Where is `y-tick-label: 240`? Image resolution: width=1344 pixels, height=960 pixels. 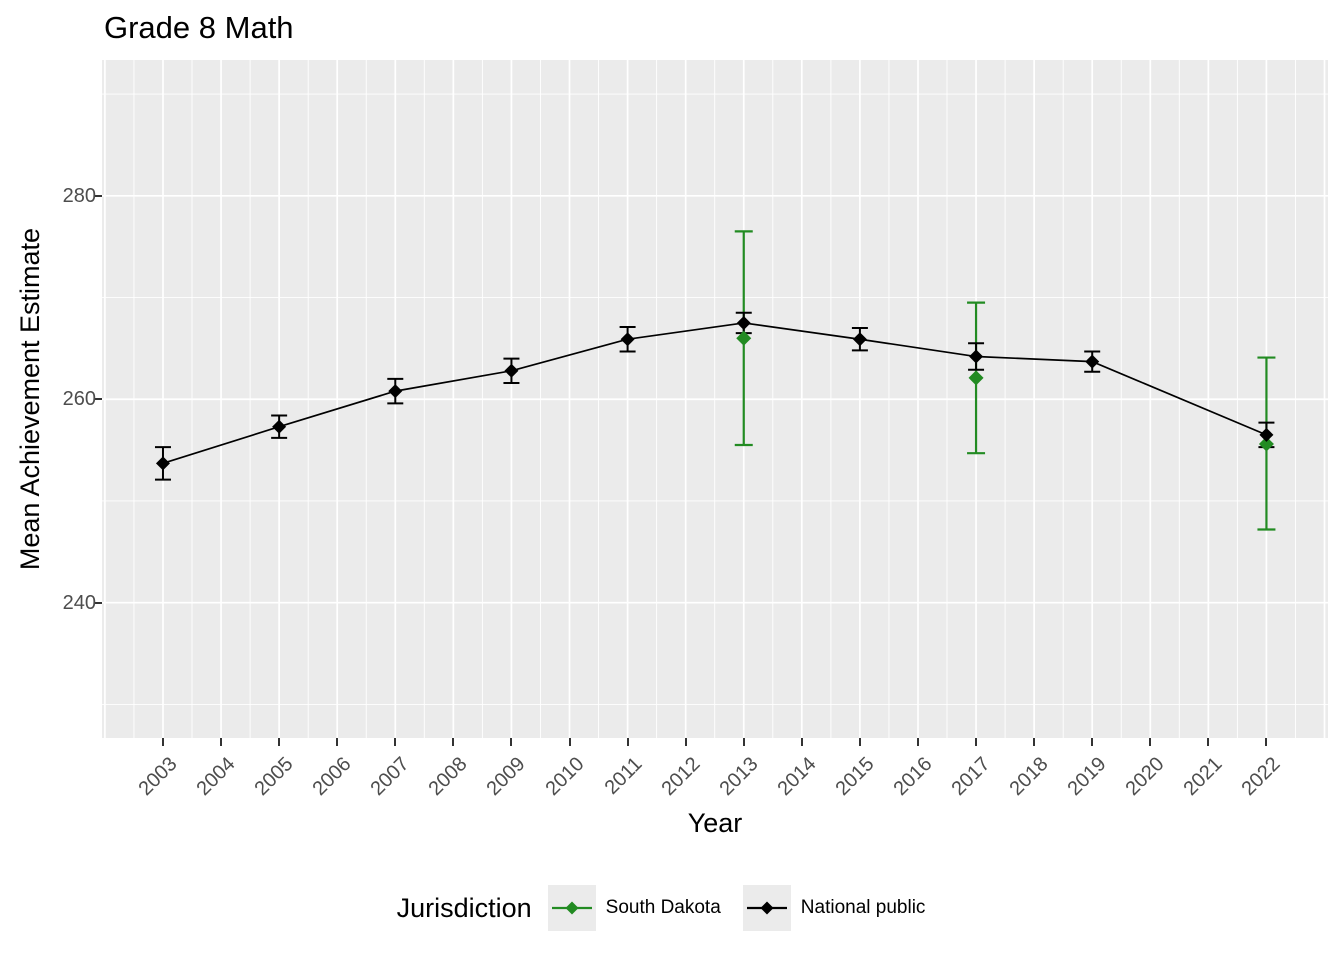 y-tick-label: 240 is located at coordinates (79, 602).